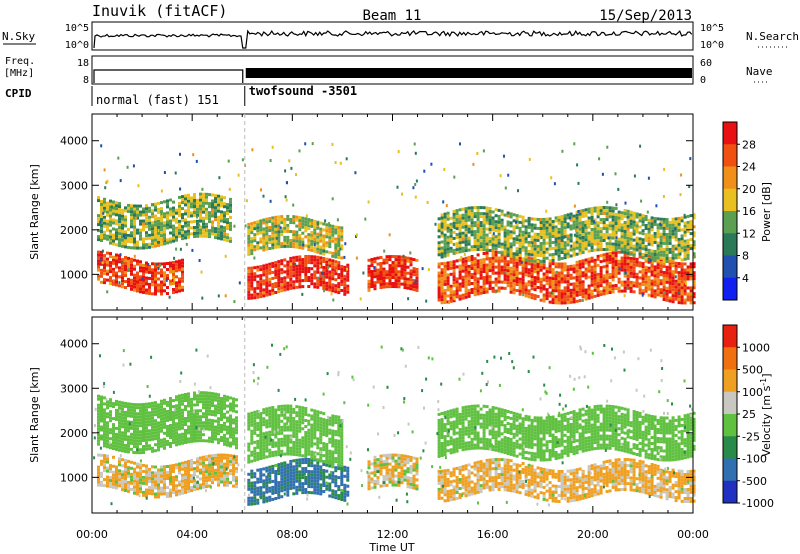  Describe the element at coordinates (745, 278) in the screenshot. I see `colorbar-label-6: 4` at that location.